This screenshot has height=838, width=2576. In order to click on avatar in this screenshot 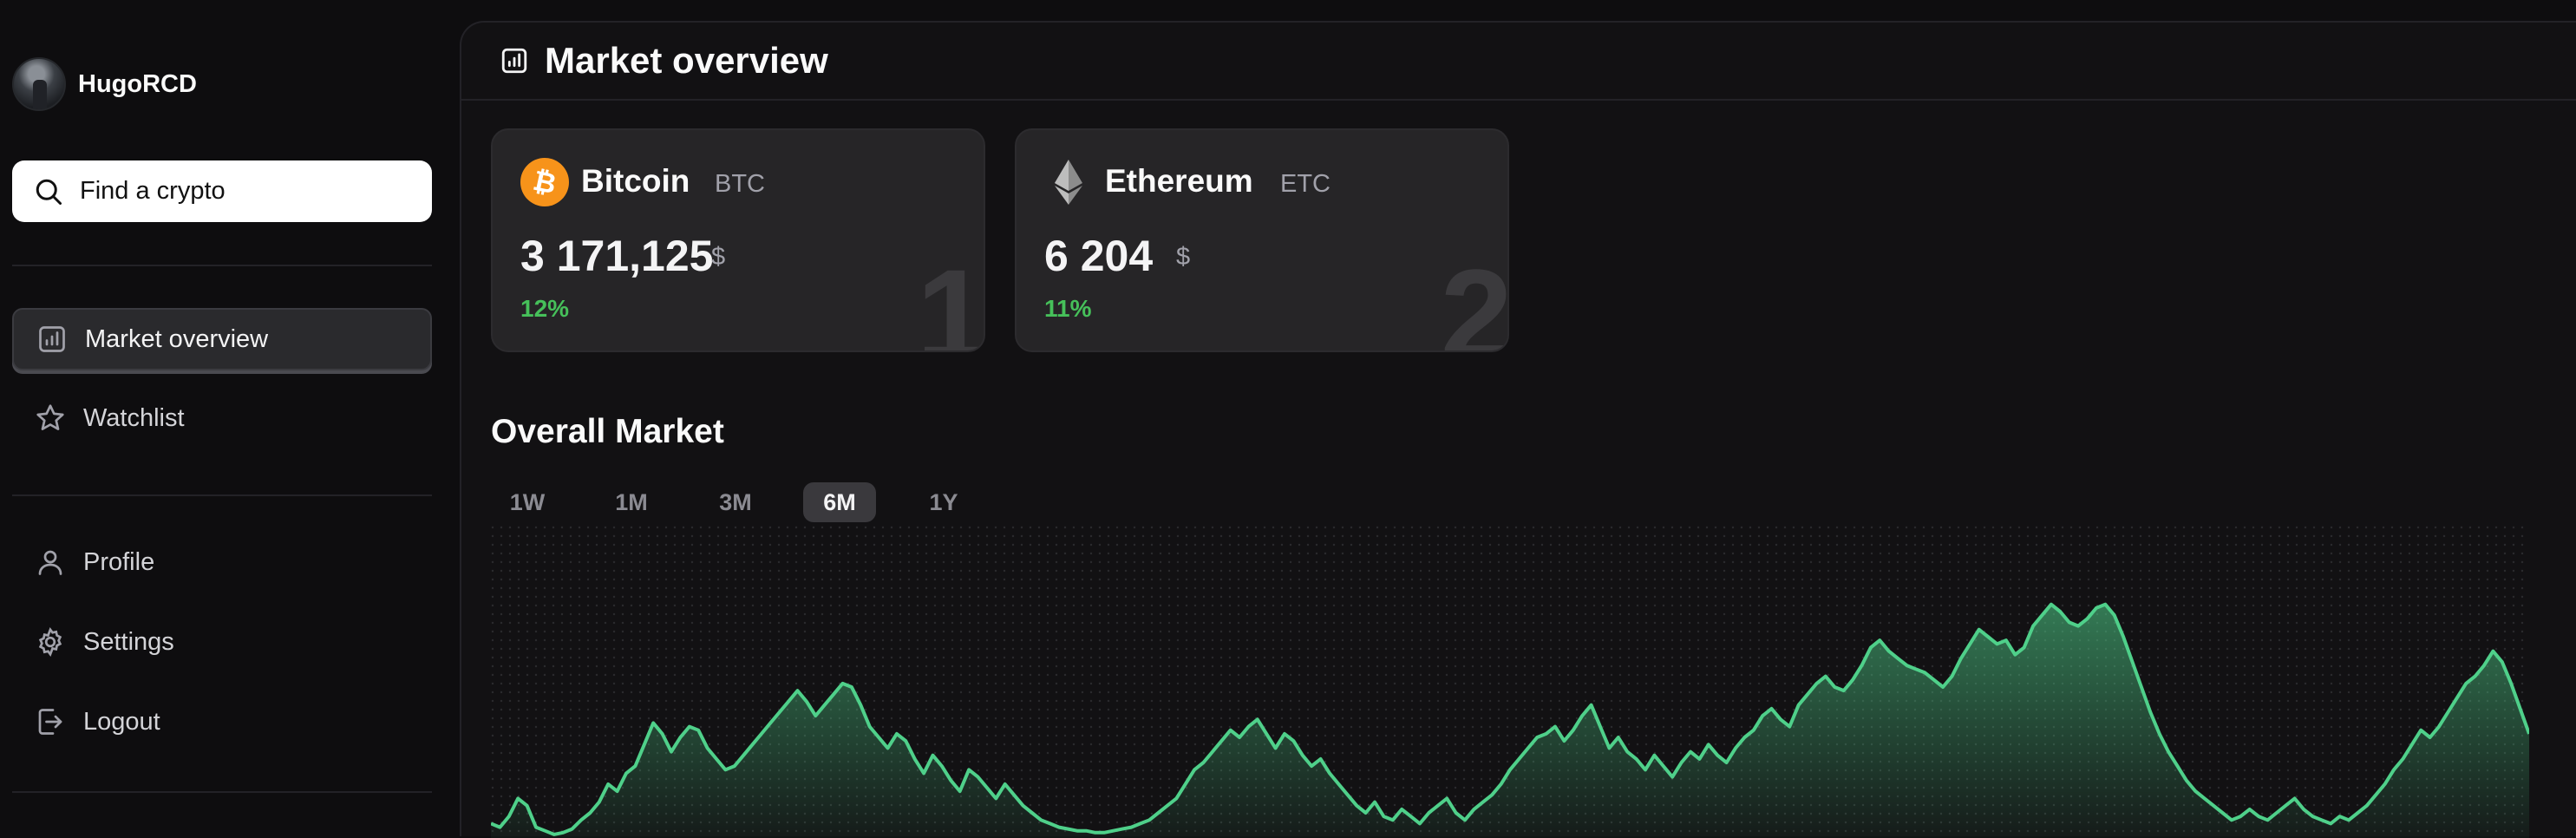, I will do `click(39, 84)`.